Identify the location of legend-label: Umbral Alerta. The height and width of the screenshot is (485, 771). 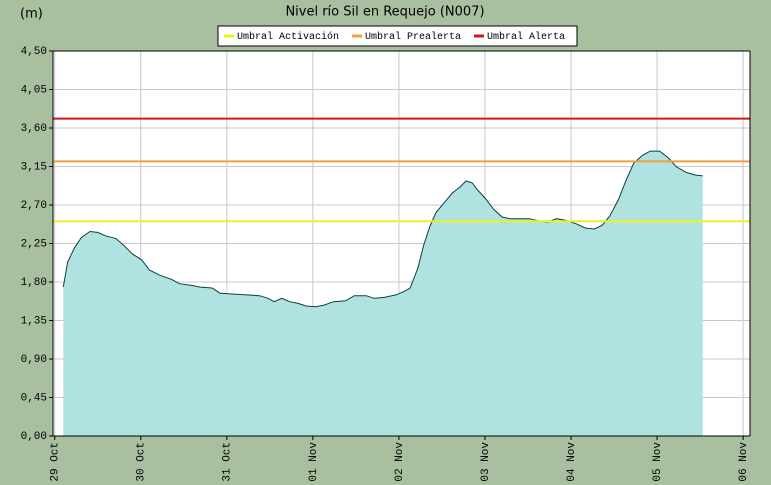
(526, 37).